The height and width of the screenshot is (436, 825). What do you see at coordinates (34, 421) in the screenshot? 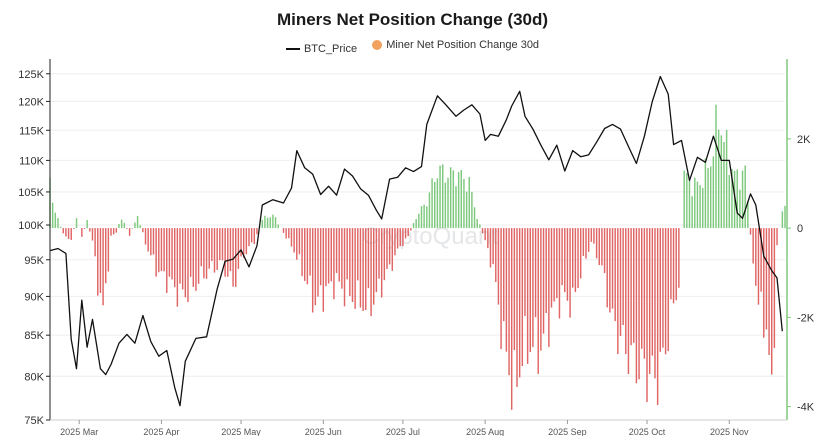
I see `y-left-tick-label: 75K` at bounding box center [34, 421].